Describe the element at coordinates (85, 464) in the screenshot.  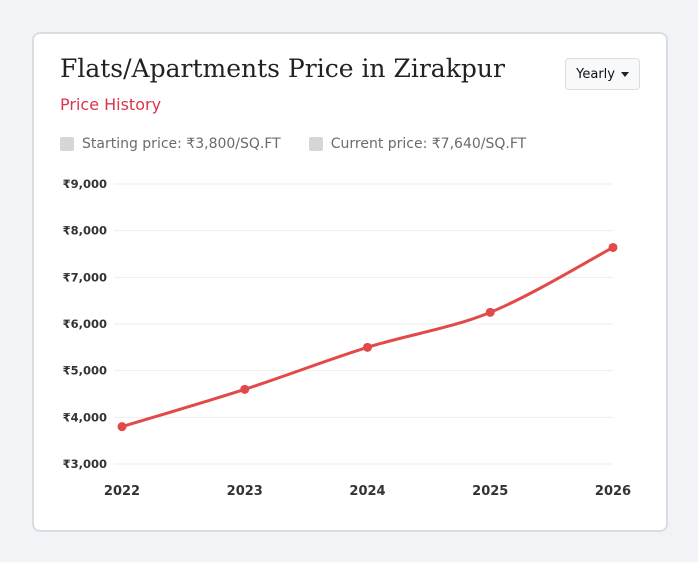
I see `y-tick-label: ₹3,000` at that location.